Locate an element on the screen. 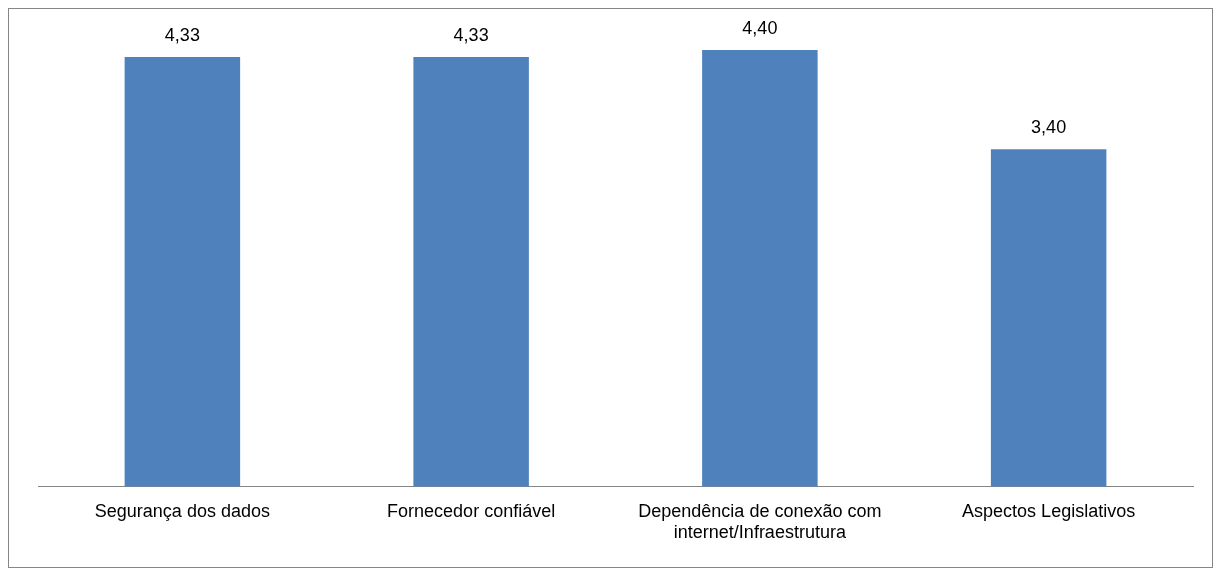 The image size is (1221, 576). x-tick-label: Segurança dos dados is located at coordinates (182, 510).